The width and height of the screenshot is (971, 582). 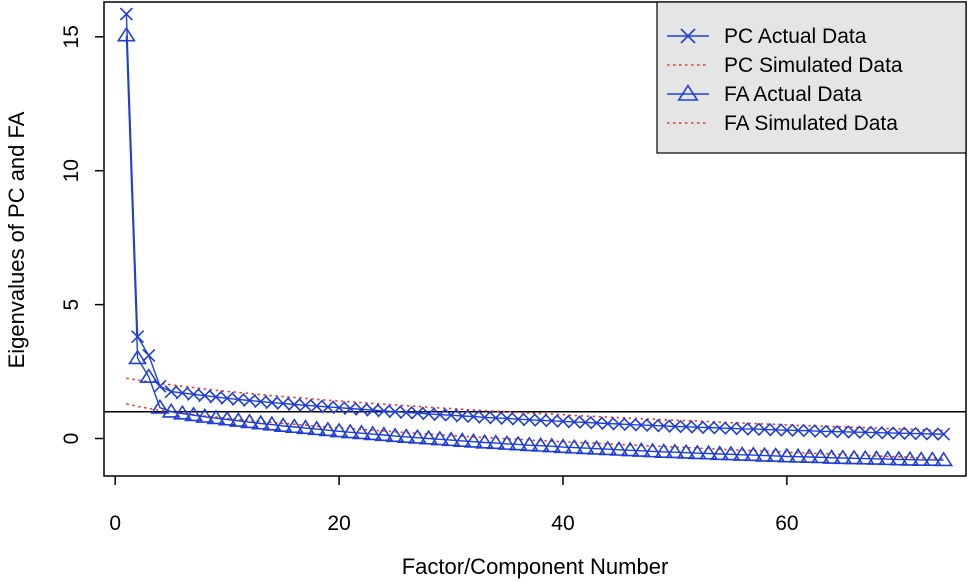 What do you see at coordinates (688, 92) in the screenshot?
I see `legend-marker` at bounding box center [688, 92].